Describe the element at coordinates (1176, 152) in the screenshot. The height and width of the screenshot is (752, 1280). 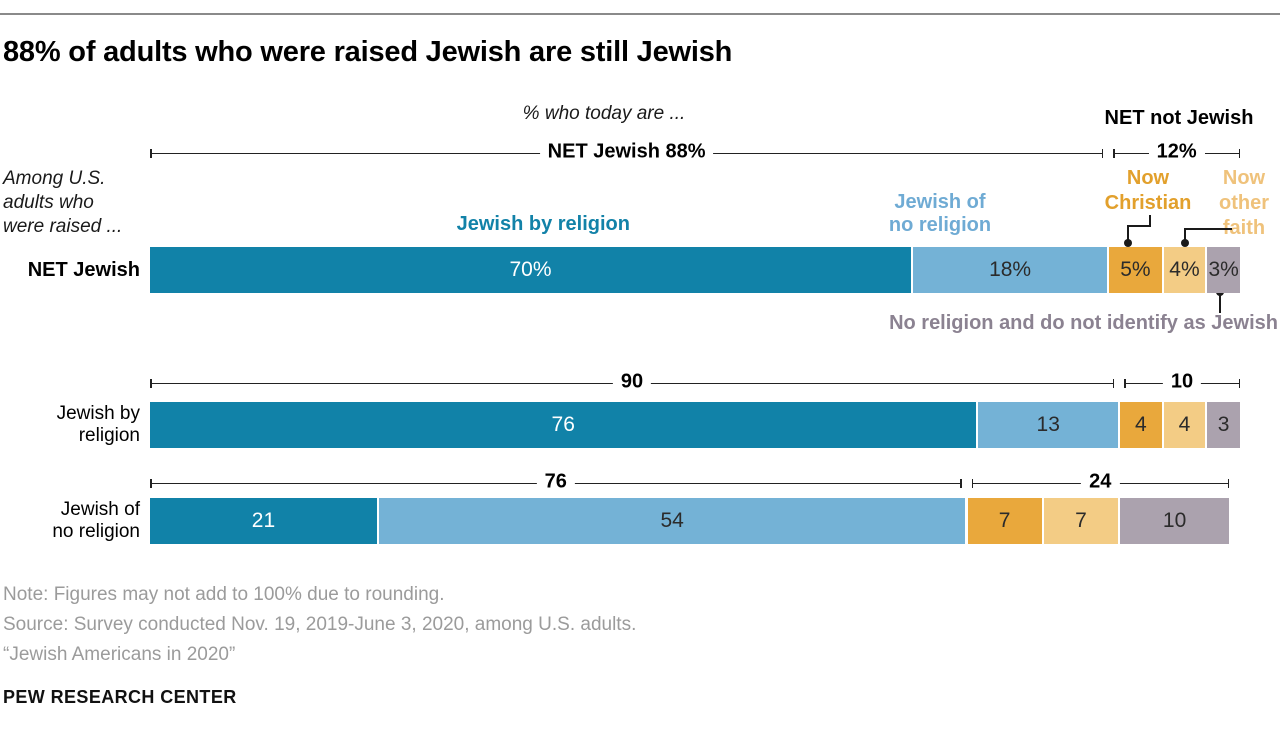
I see `net-bracket-label: 12%` at that location.